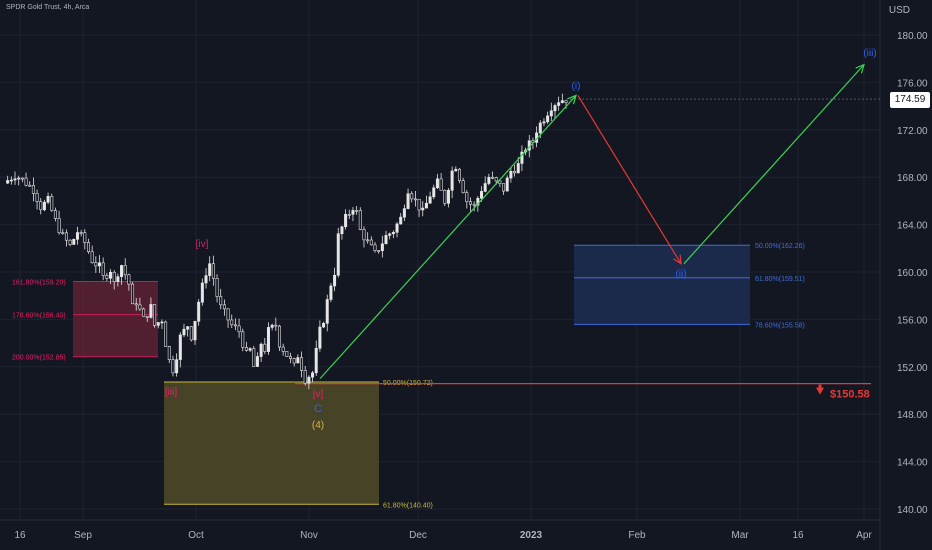  Describe the element at coordinates (271, 443) in the screenshot. I see `fib-zone-olive` at that location.